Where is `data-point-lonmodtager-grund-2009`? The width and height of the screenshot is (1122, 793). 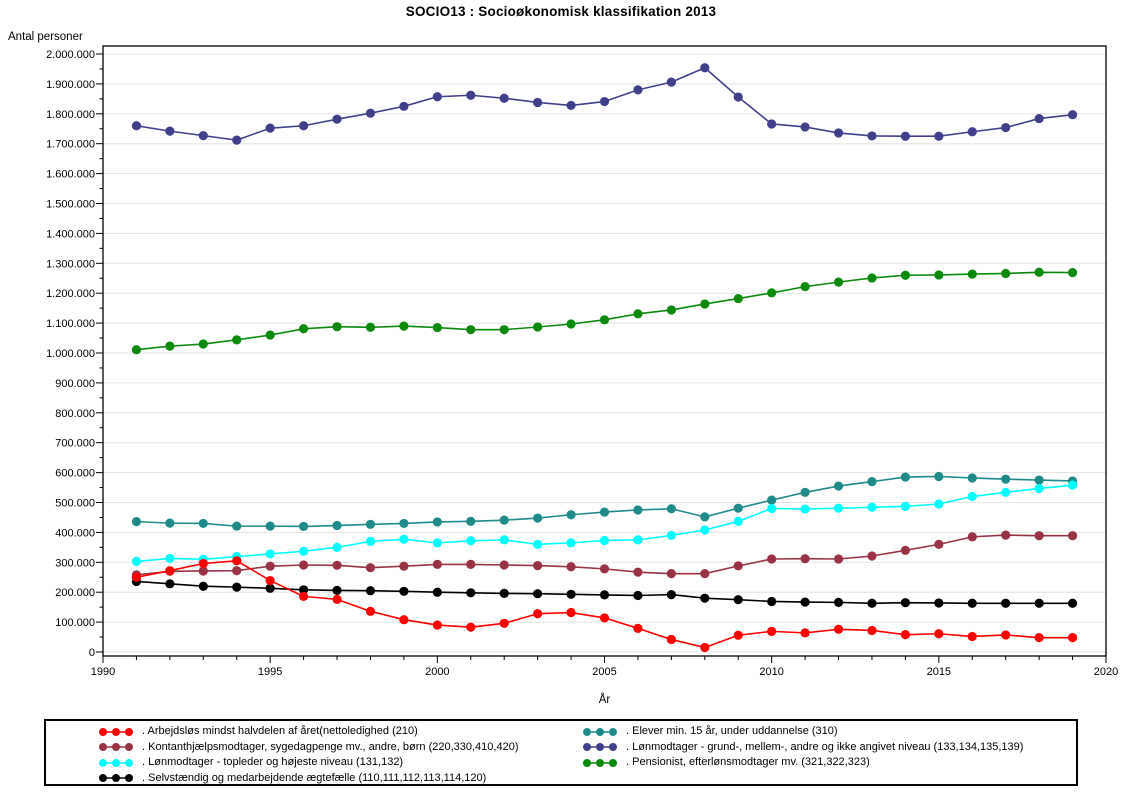
data-point-lonmodtager-grund-2009 is located at coordinates (738, 97).